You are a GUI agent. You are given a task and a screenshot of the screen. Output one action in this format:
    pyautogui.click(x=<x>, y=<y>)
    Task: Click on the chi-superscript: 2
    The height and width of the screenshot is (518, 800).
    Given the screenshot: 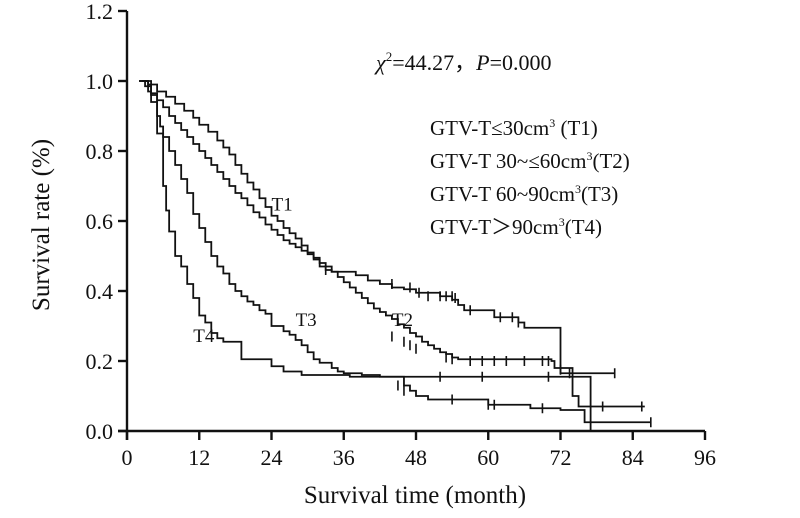 What is the action you would take?
    pyautogui.click(x=389, y=56)
    